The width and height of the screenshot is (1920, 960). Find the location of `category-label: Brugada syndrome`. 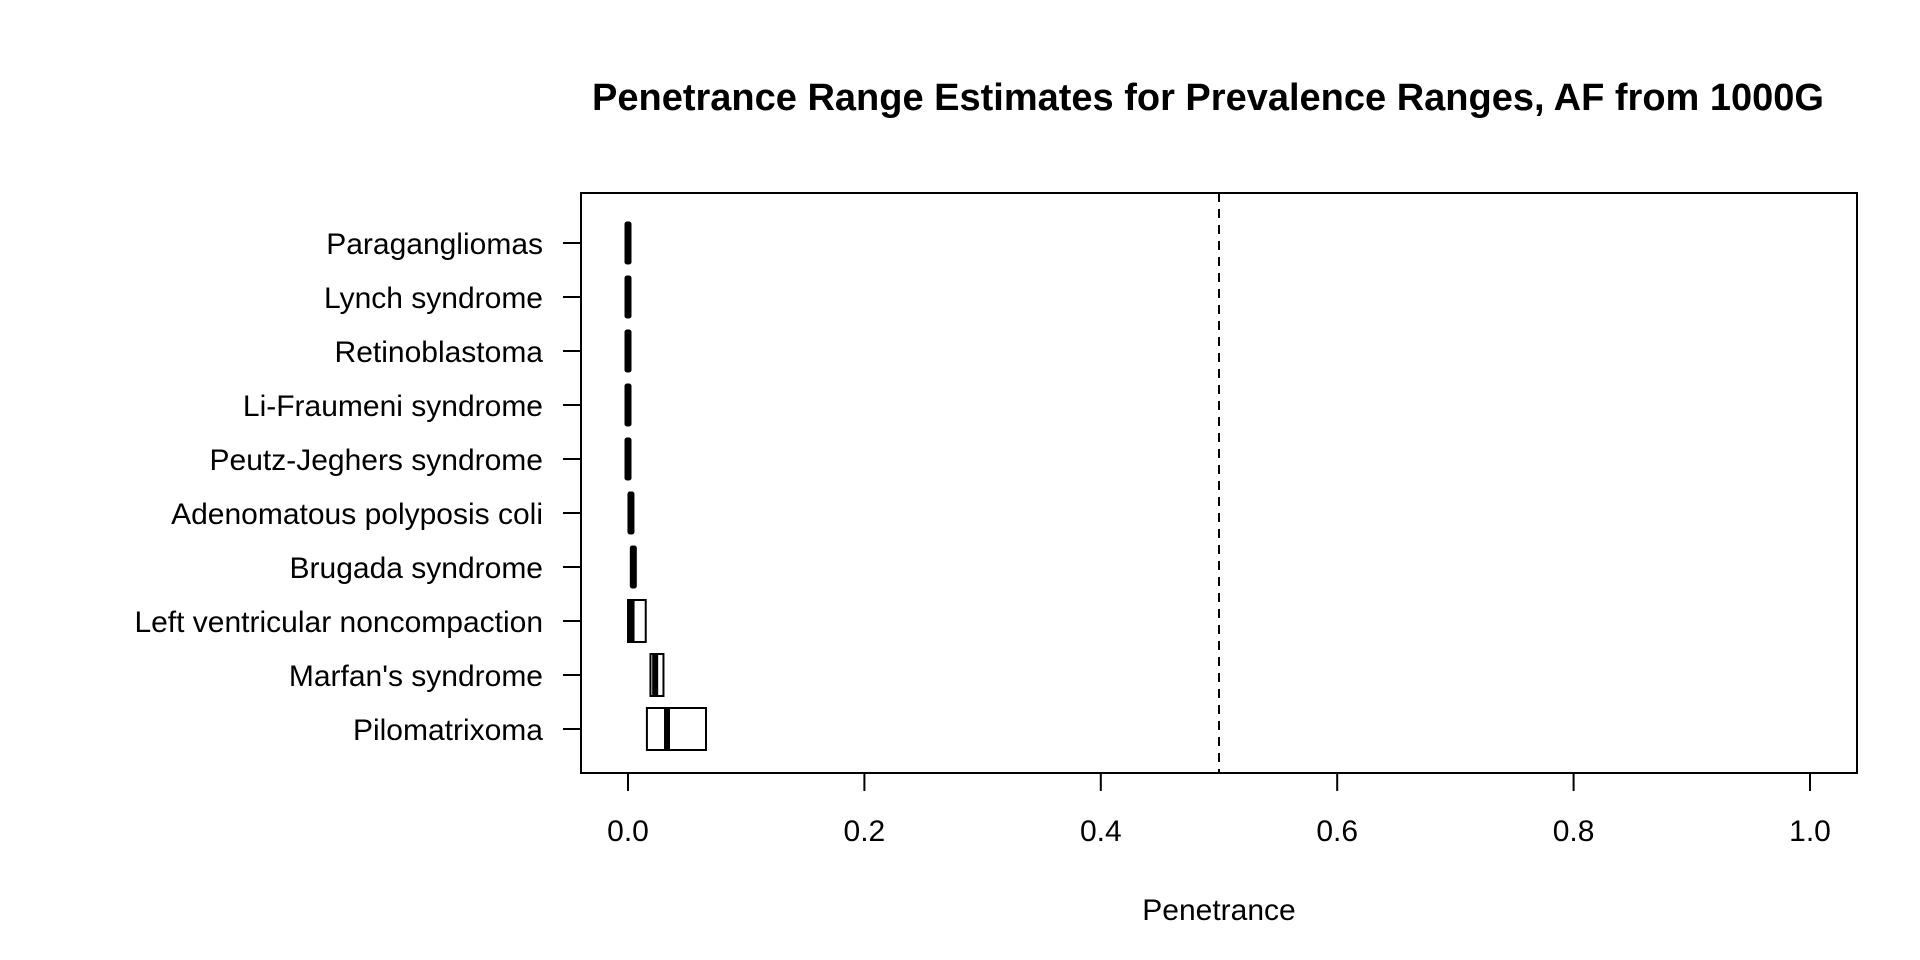

category-label: Brugada syndrome is located at coordinates (416, 568).